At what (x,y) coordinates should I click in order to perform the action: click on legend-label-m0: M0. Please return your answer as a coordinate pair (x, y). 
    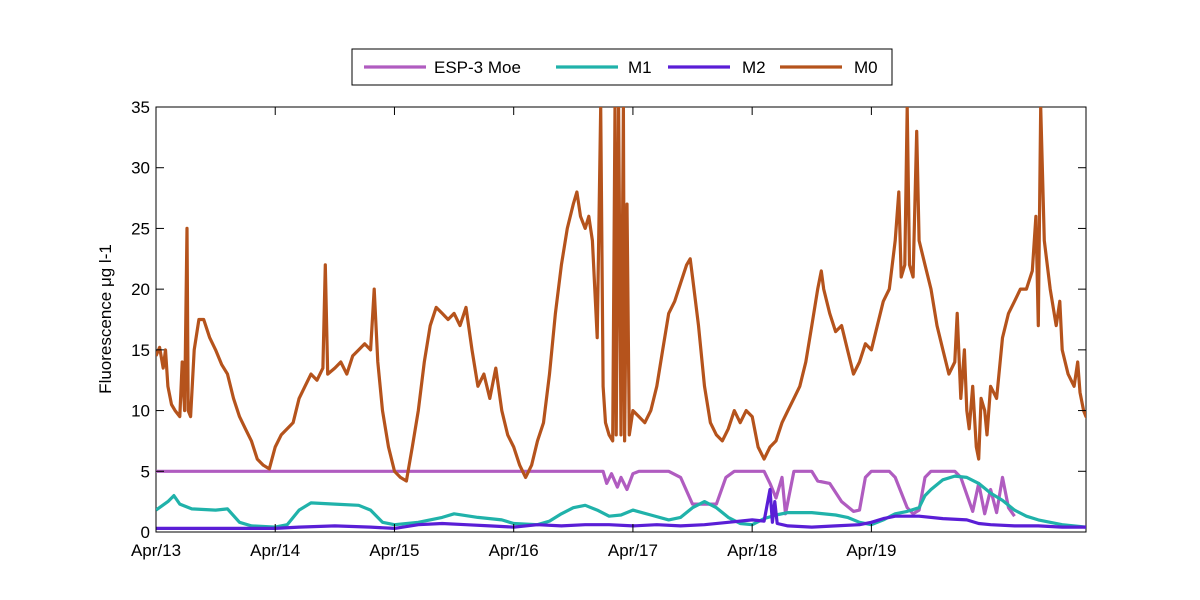
    Looking at the image, I should click on (866, 67).